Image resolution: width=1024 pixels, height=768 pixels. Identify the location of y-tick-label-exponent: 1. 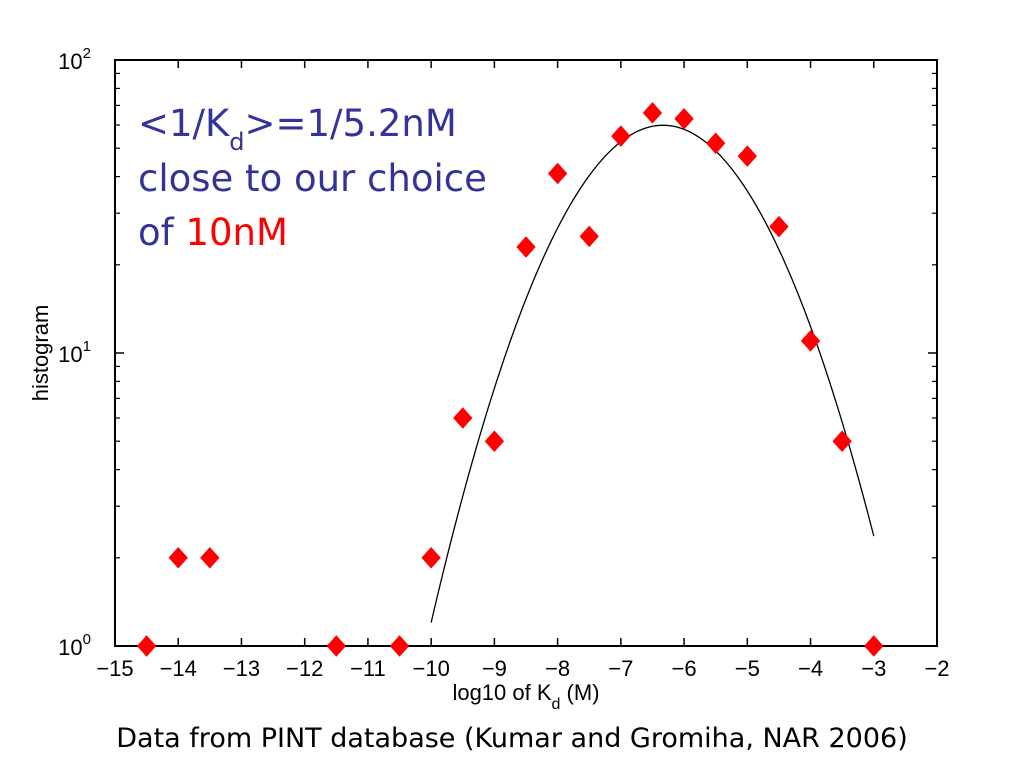
(87, 346).